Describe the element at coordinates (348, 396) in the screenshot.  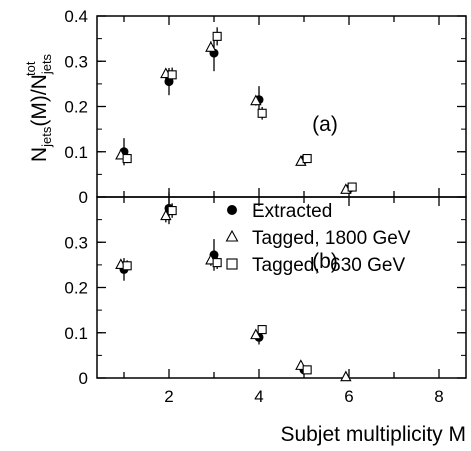
I see `x-tick-label: 6` at that location.